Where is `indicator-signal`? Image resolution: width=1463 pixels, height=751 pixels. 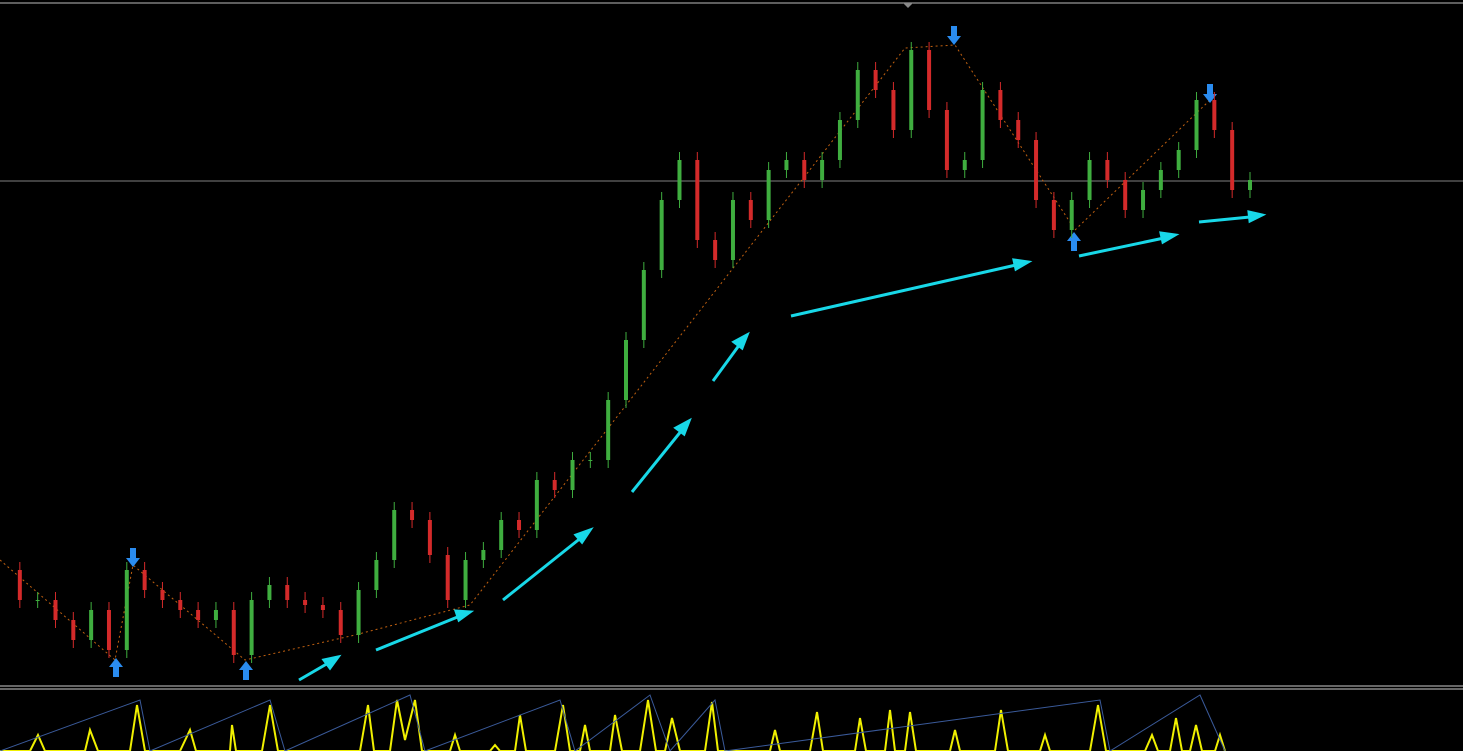 indicator-signal is located at coordinates (613, 722).